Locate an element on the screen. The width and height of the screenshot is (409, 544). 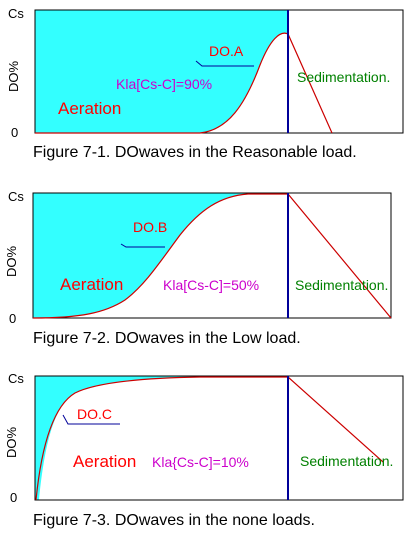
do-a-curve is located at coordinates (184, 83).